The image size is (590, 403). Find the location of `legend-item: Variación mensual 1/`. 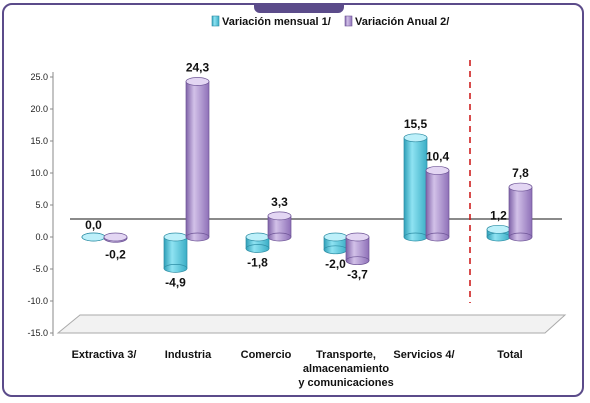

legend-item: Variación mensual 1/ is located at coordinates (271, 21).